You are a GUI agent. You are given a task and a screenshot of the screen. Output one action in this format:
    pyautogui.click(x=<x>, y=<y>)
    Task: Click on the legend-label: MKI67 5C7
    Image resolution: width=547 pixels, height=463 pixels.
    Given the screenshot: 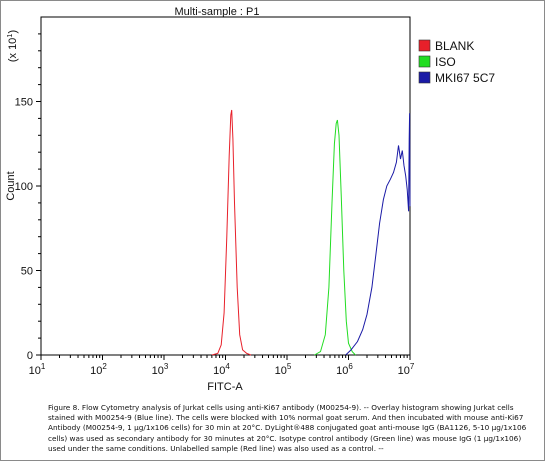 What is the action you would take?
    pyautogui.click(x=465, y=78)
    